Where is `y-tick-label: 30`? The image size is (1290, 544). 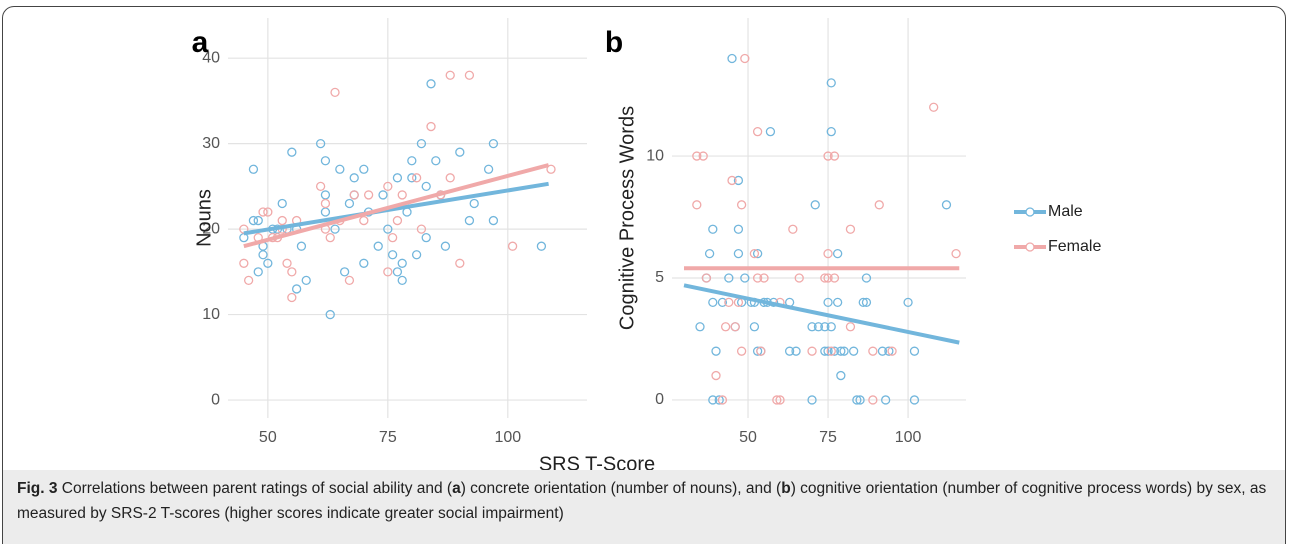
y-tick-label: 30 is located at coordinates (211, 143).